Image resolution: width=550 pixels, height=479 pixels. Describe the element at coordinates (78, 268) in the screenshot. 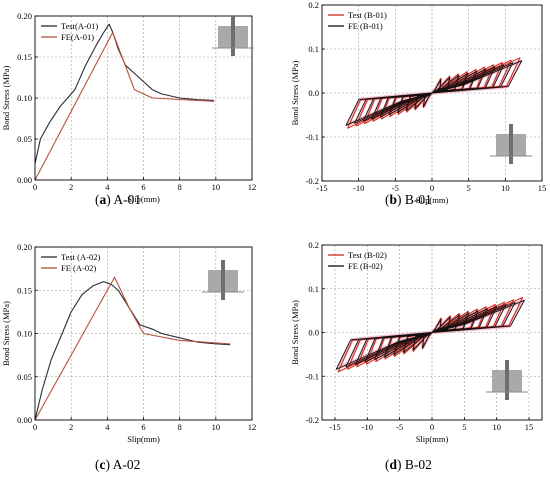

I see `legend-label: FE (A-02)` at that location.